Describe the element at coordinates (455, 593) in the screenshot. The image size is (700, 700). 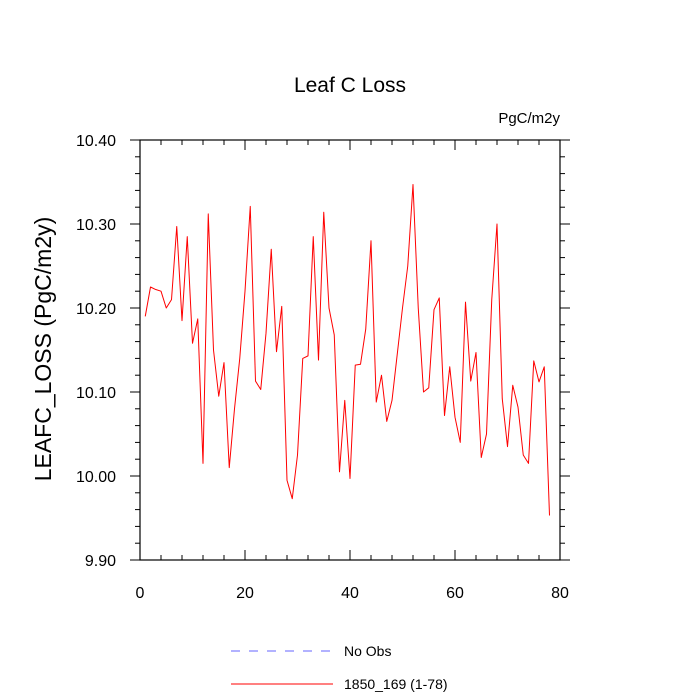
I see `x-tick-label: 60` at that location.